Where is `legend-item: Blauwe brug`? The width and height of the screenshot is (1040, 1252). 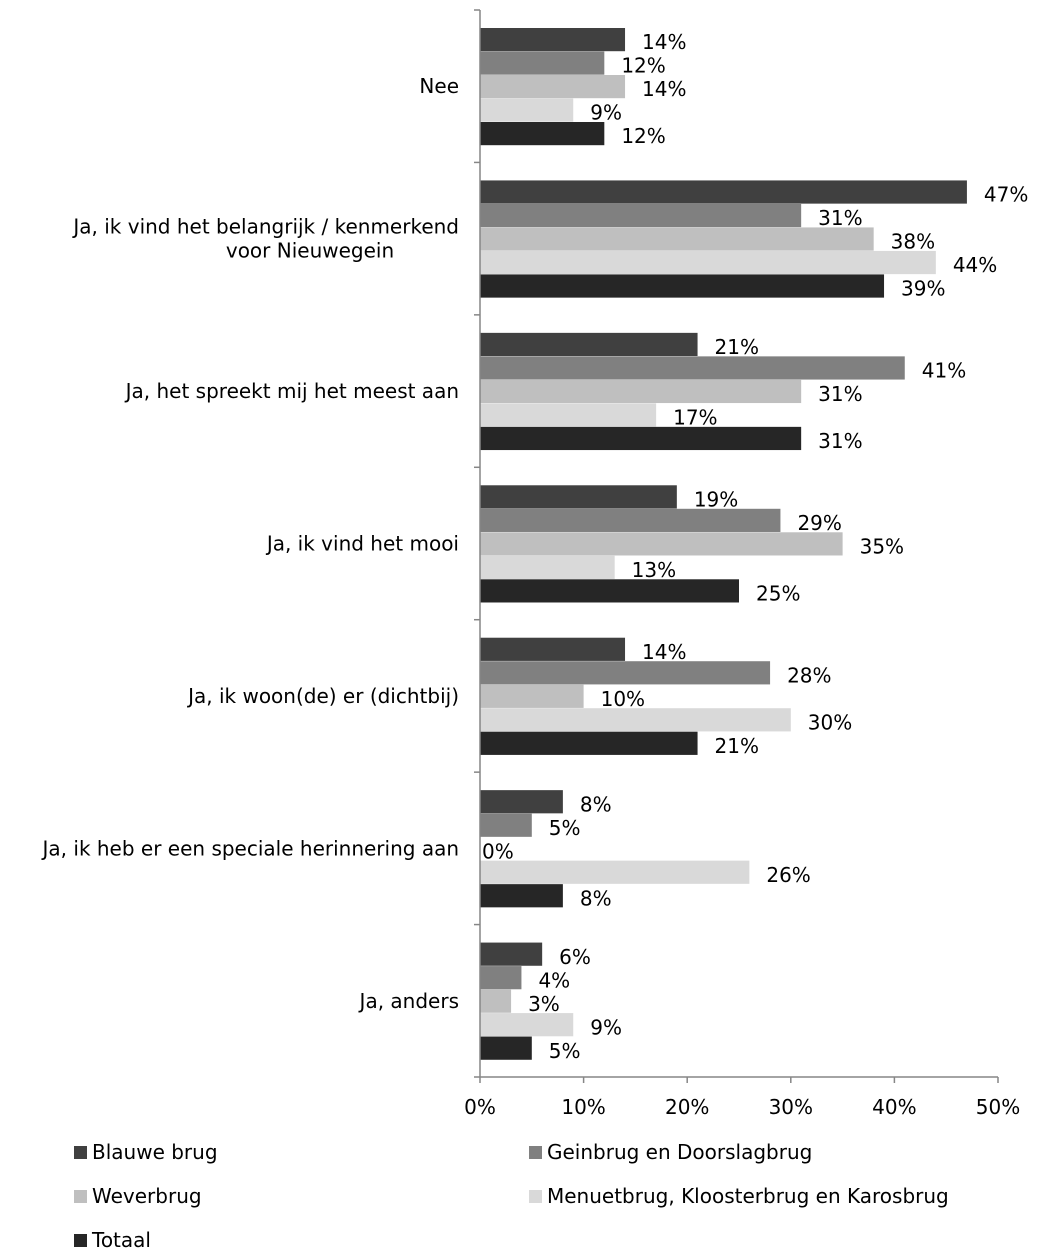 legend-item: Blauwe brug is located at coordinates (146, 1152).